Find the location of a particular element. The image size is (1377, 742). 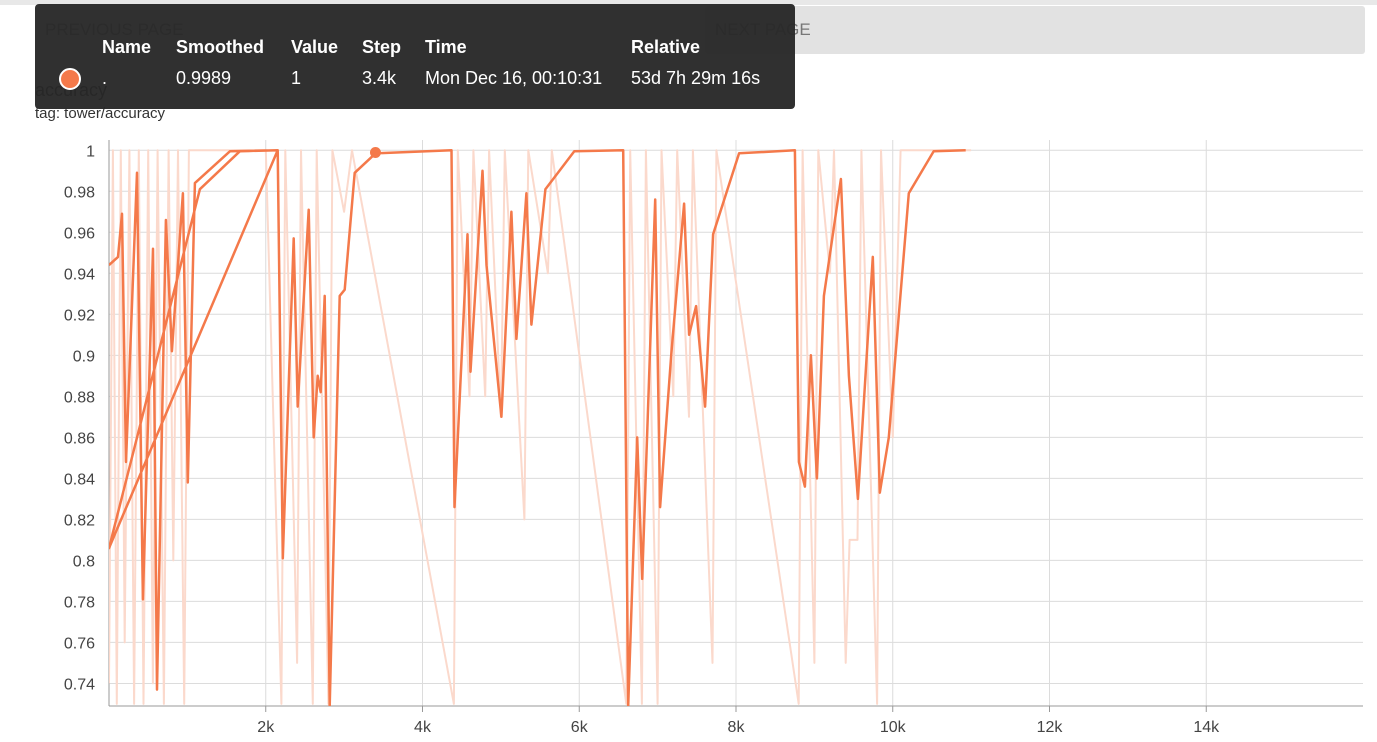

tooltip-swatch is located at coordinates (70, 79).